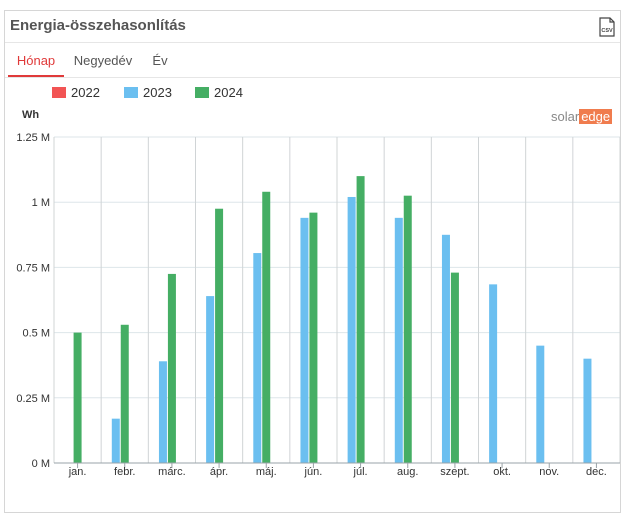 This screenshot has height=519, width=626. Describe the element at coordinates (257, 358) in the screenshot. I see `bar-2023-máj.` at that location.